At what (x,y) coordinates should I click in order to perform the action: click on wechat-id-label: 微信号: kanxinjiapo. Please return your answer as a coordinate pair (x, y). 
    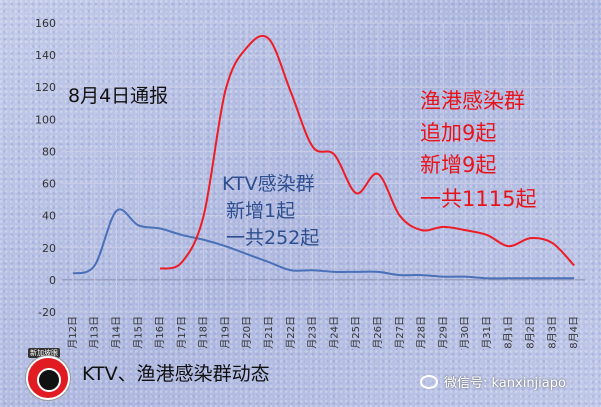
    Looking at the image, I should click on (505, 383).